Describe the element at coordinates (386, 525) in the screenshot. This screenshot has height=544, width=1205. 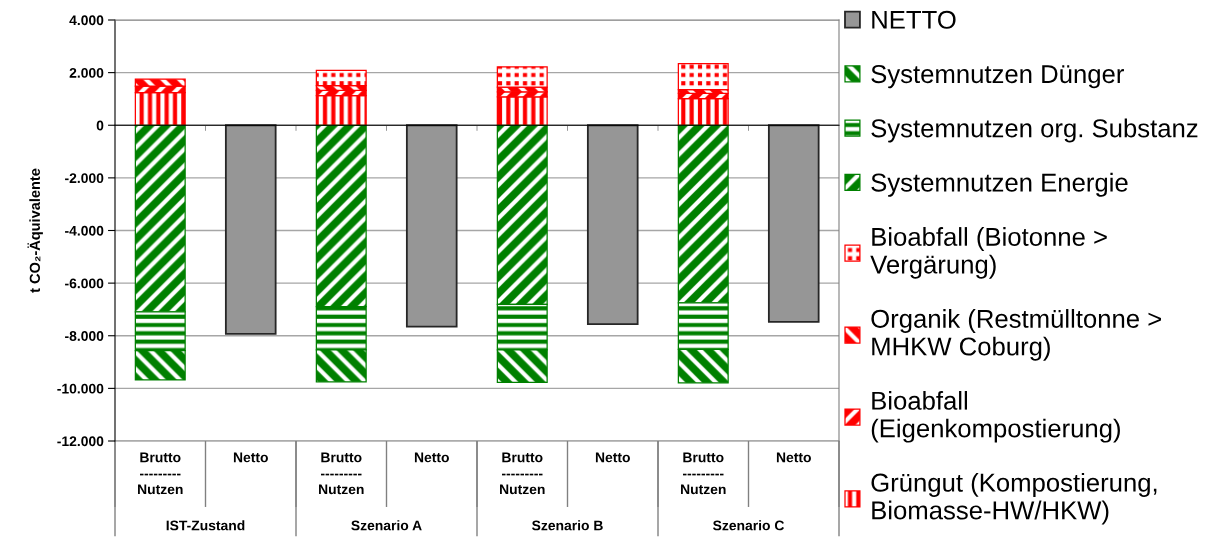
I see `text: Szenario A` at that location.